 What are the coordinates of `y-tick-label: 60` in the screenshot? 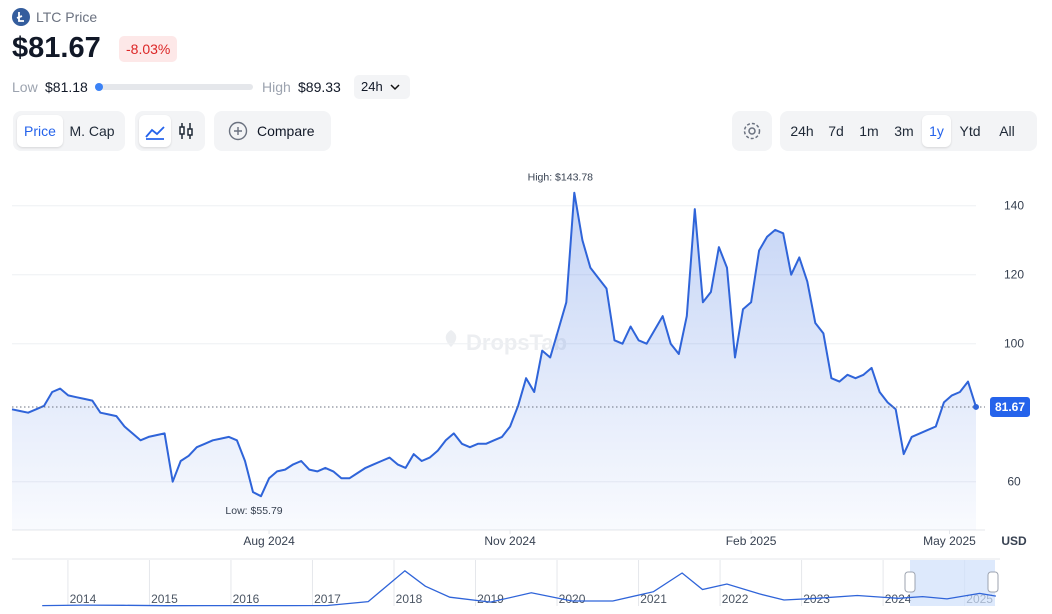 It's located at (1014, 482).